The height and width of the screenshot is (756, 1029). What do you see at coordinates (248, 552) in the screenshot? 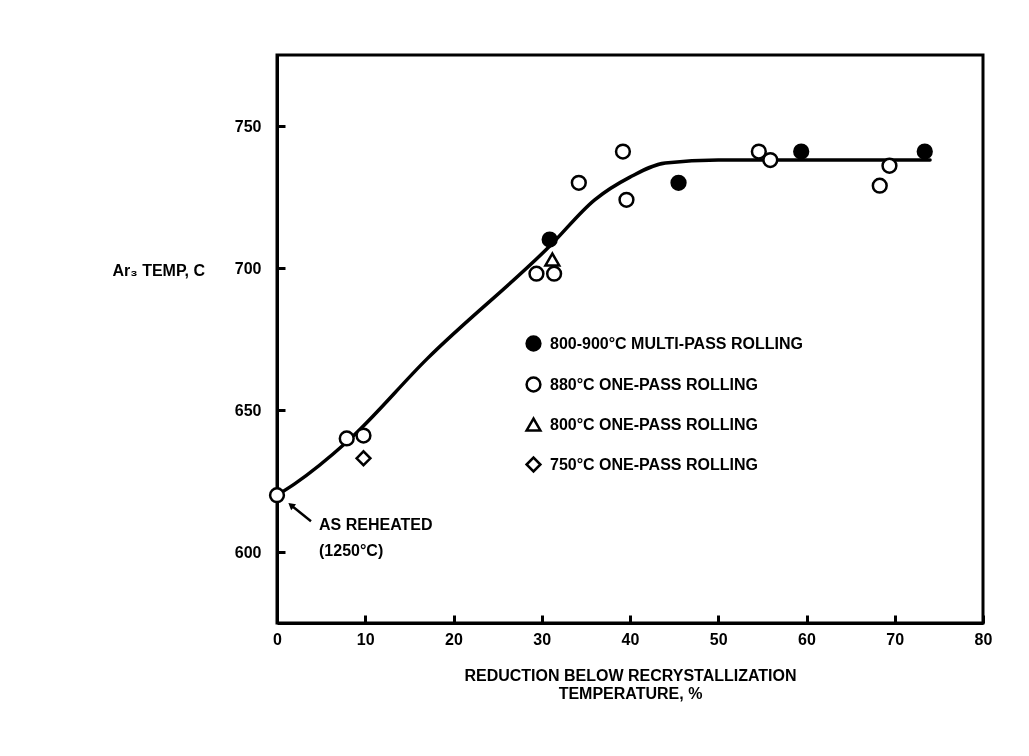
I see `y-tick-label: 600` at bounding box center [248, 552].